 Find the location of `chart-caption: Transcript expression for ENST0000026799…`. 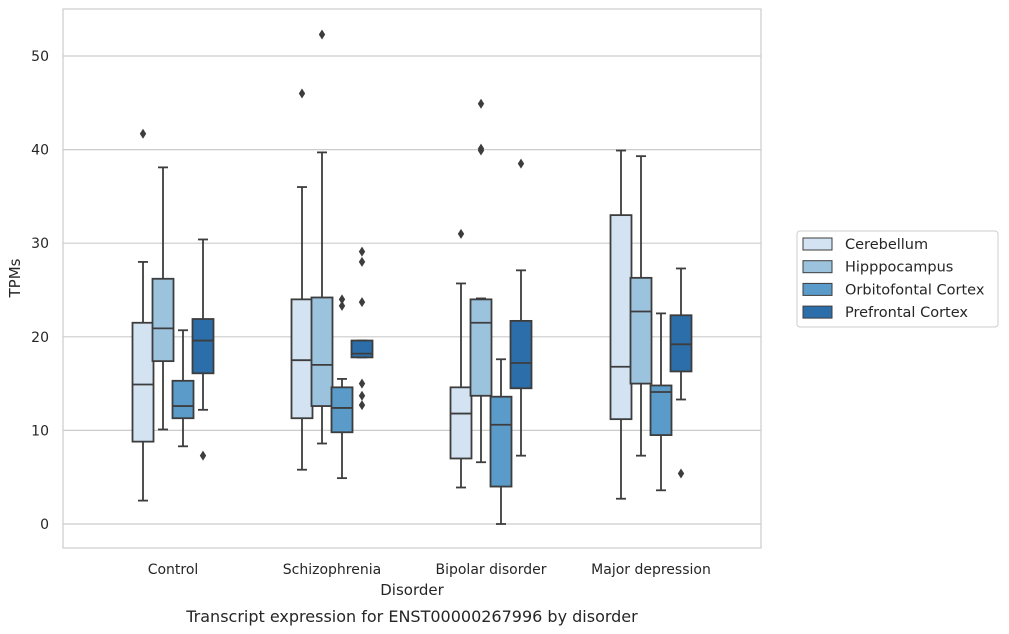

chart-caption: Transcript expression for ENST0000026799… is located at coordinates (411, 616).